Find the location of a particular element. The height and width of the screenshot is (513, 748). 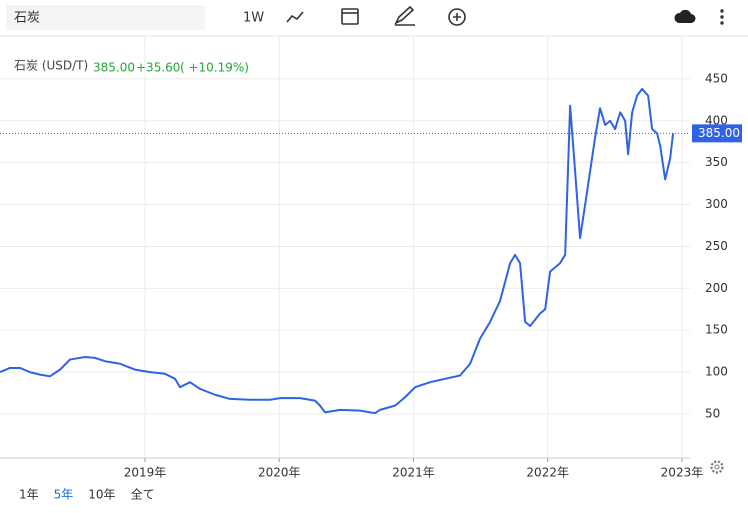

chart-type-icon is located at coordinates (295, 17).